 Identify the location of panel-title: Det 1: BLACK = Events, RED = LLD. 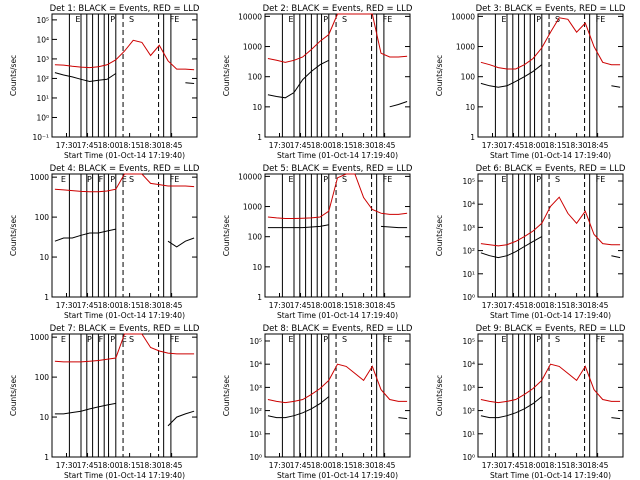
(125, 9).